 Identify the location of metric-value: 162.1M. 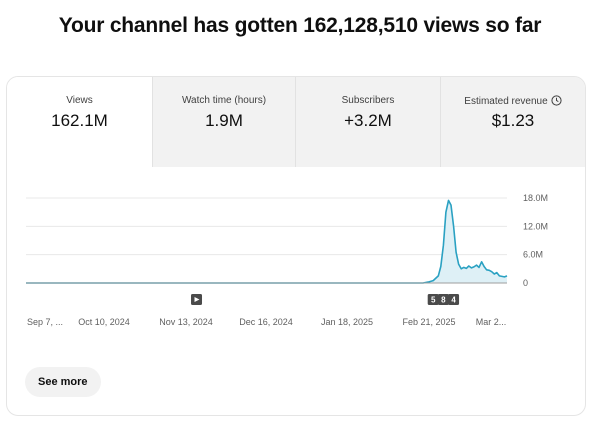
(79, 120).